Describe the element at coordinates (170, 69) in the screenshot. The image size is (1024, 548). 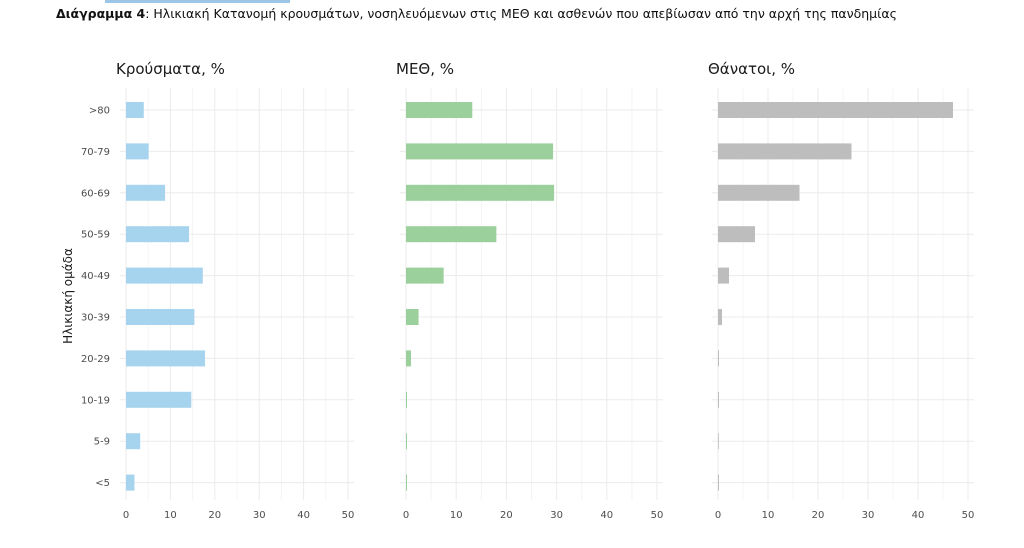
I see `panel-title: Κρούσματα, %` at that location.